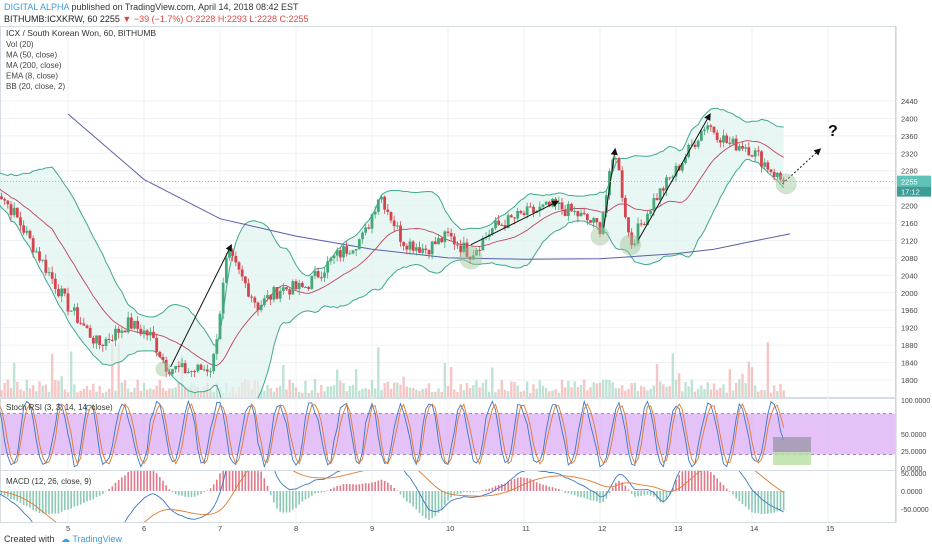 The image size is (932, 550). I want to click on author-name: DIGITAL ALPHA, so click(37, 7).